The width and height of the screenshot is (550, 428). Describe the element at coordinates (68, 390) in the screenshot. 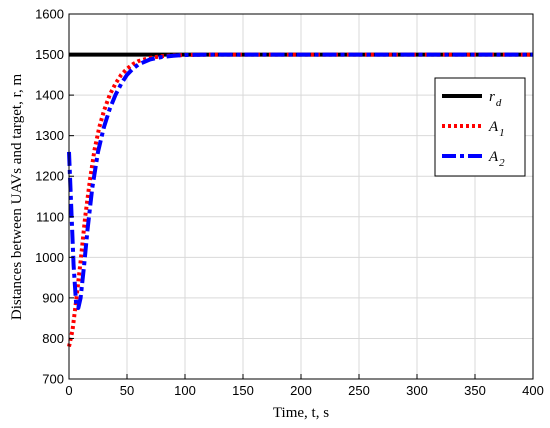

I see `x-tick-label: 0` at that location.